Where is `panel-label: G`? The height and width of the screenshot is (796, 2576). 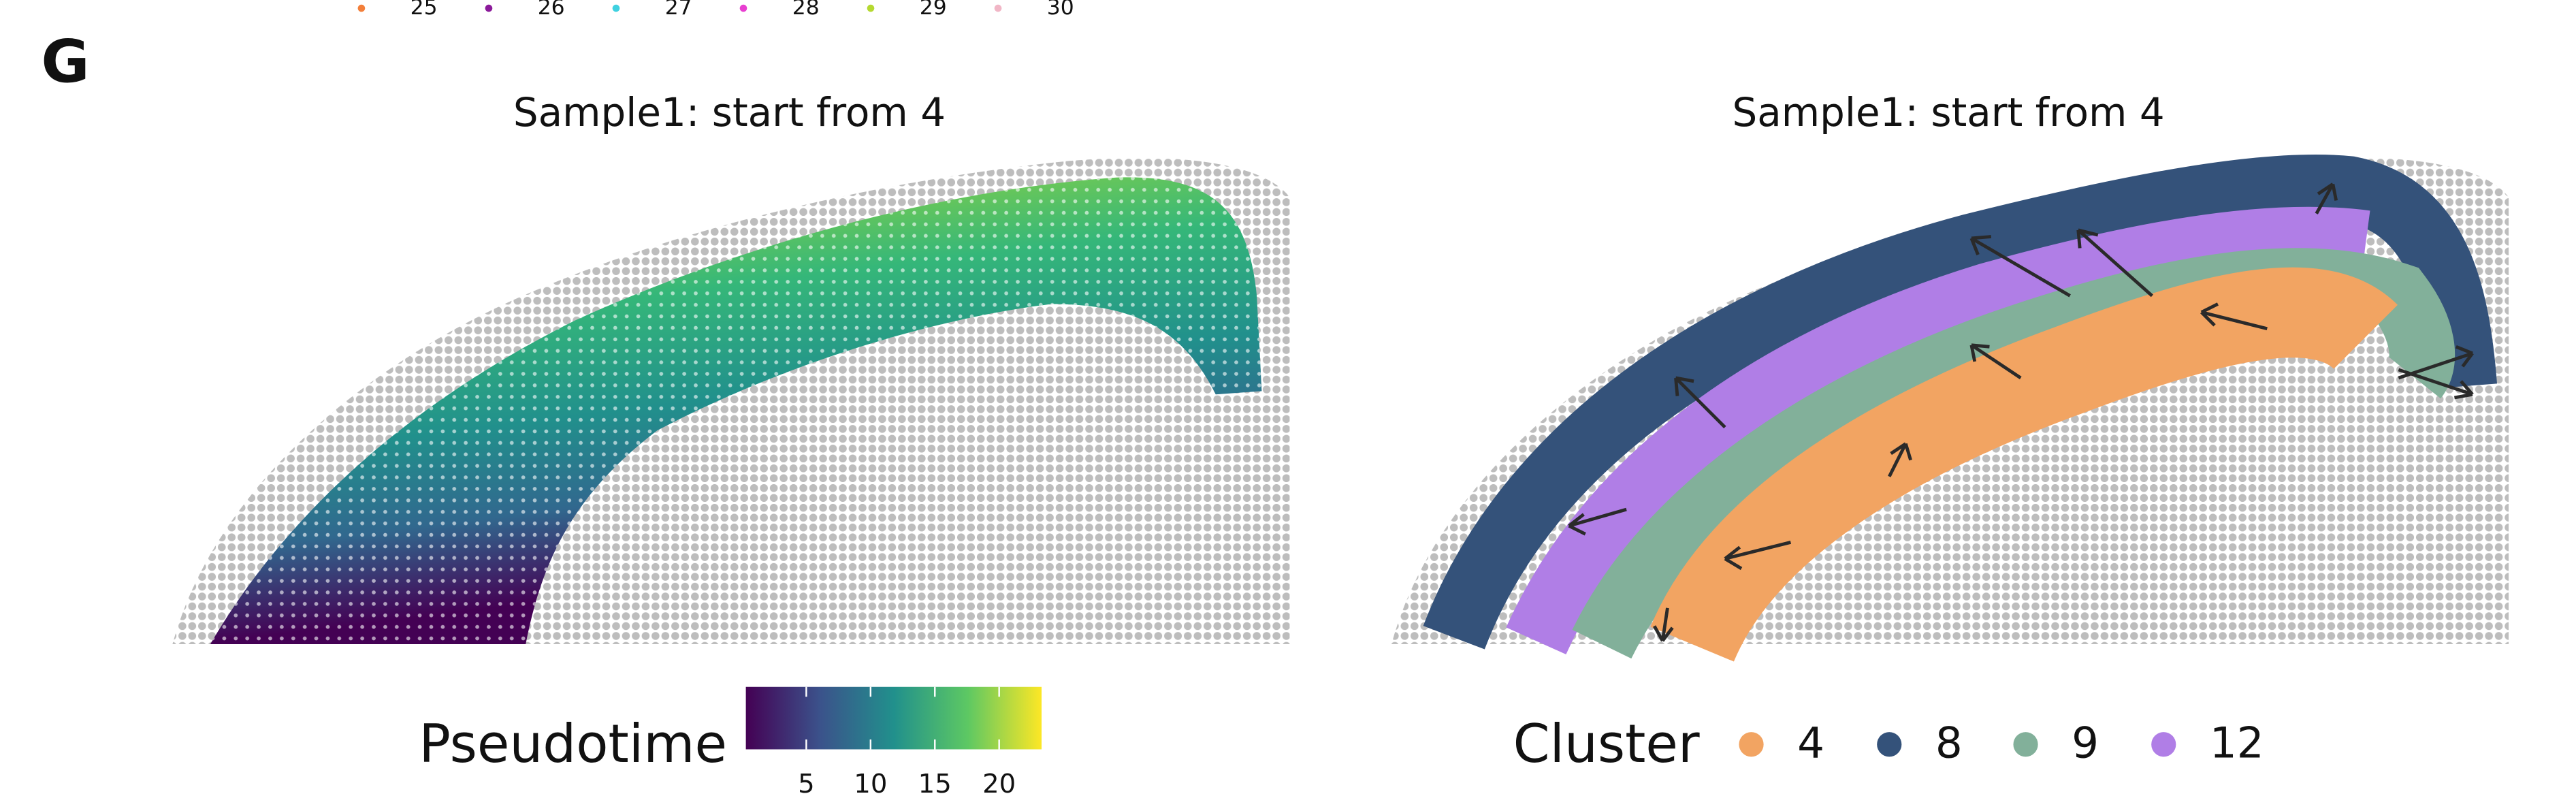 panel-label: G is located at coordinates (65, 61).